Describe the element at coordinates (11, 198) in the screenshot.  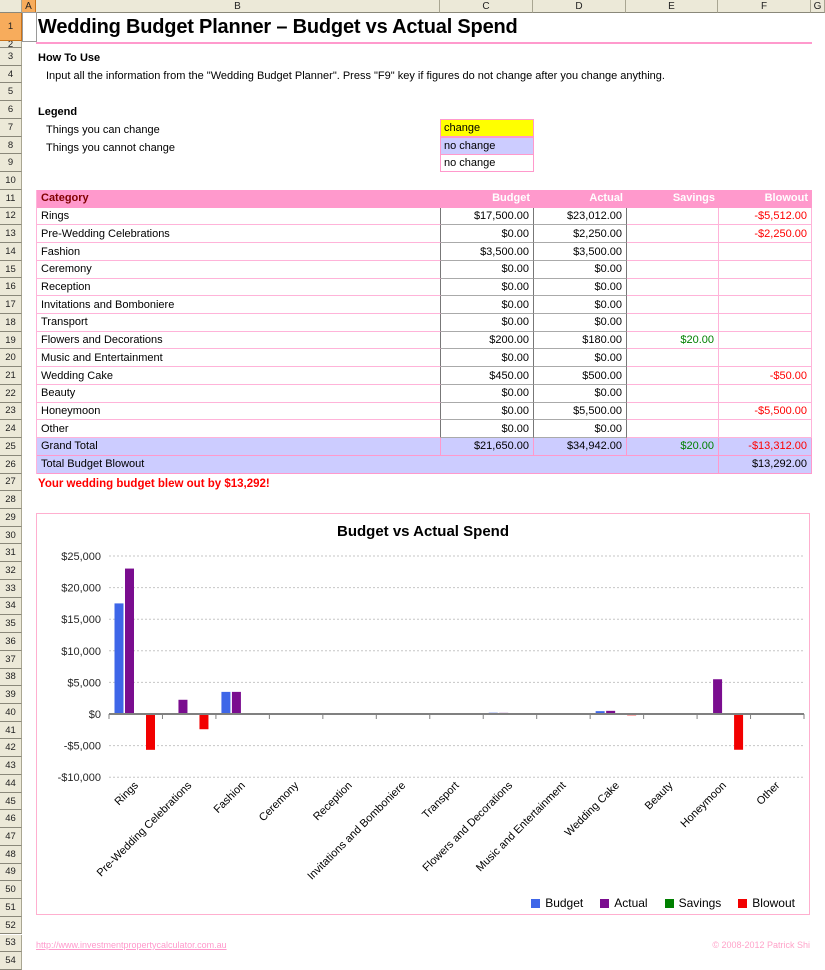
I see `row-header-11: 11` at that location.